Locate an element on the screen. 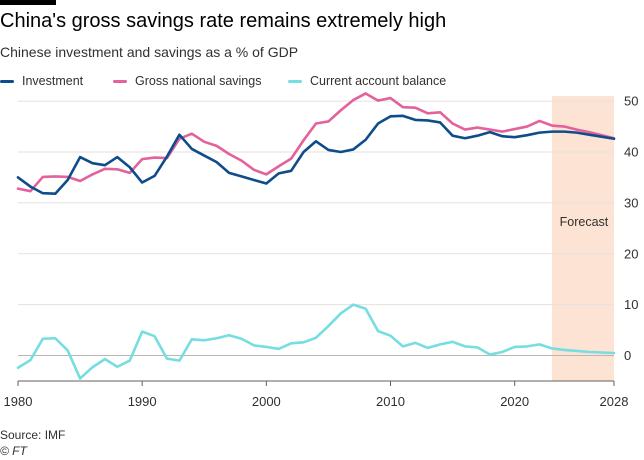 The width and height of the screenshot is (644, 460). x-tick-label-1980: 1980 is located at coordinates (18, 401).